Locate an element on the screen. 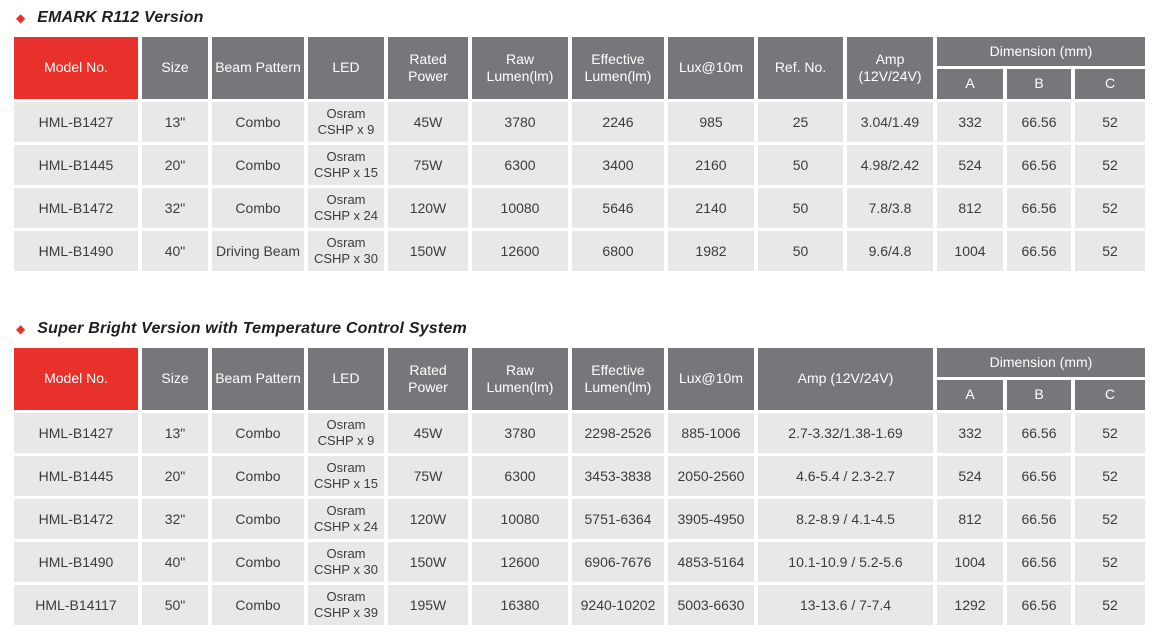 The height and width of the screenshot is (633, 1167). table-cell: 3400 is located at coordinates (618, 165).